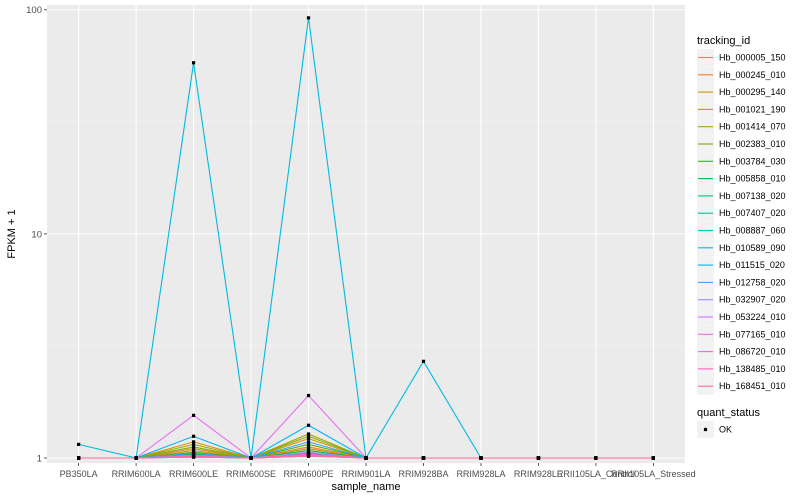  I want to click on legend-label: Hb_005858_010, so click(752, 179).